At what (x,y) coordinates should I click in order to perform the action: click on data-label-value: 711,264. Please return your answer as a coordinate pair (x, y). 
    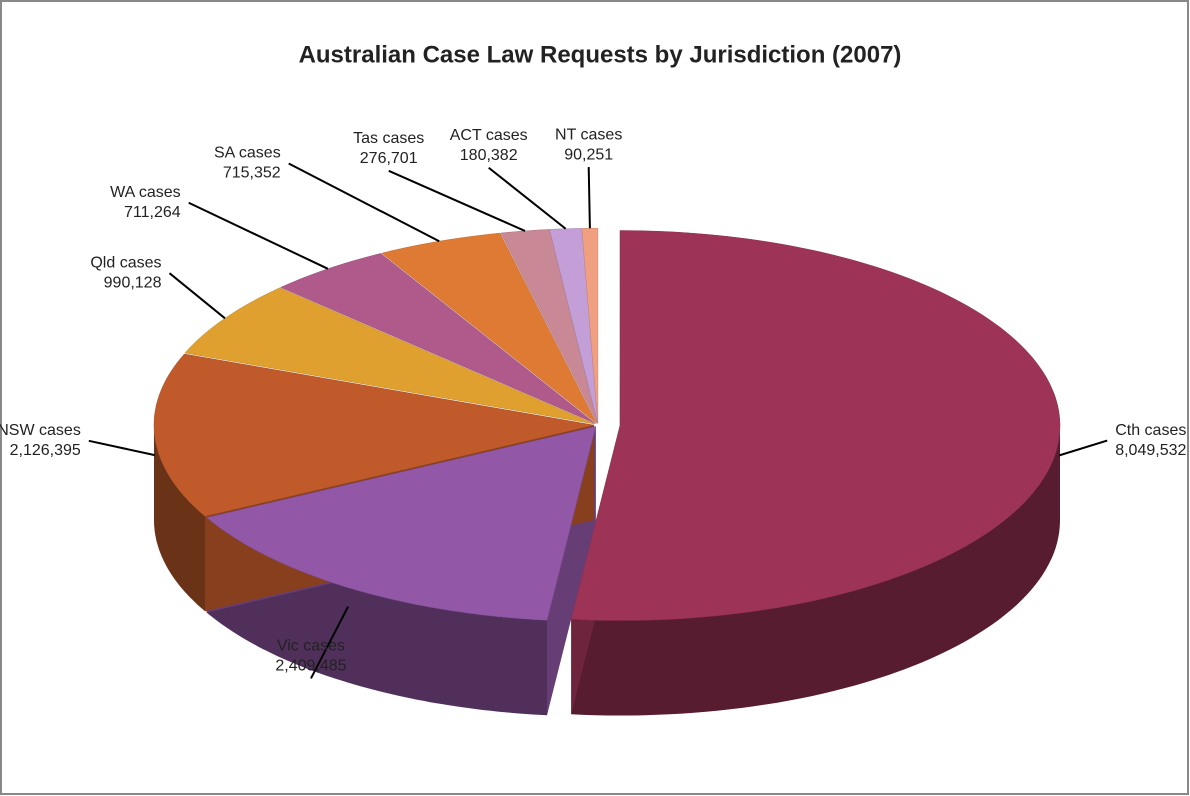
    Looking at the image, I should click on (152, 212).